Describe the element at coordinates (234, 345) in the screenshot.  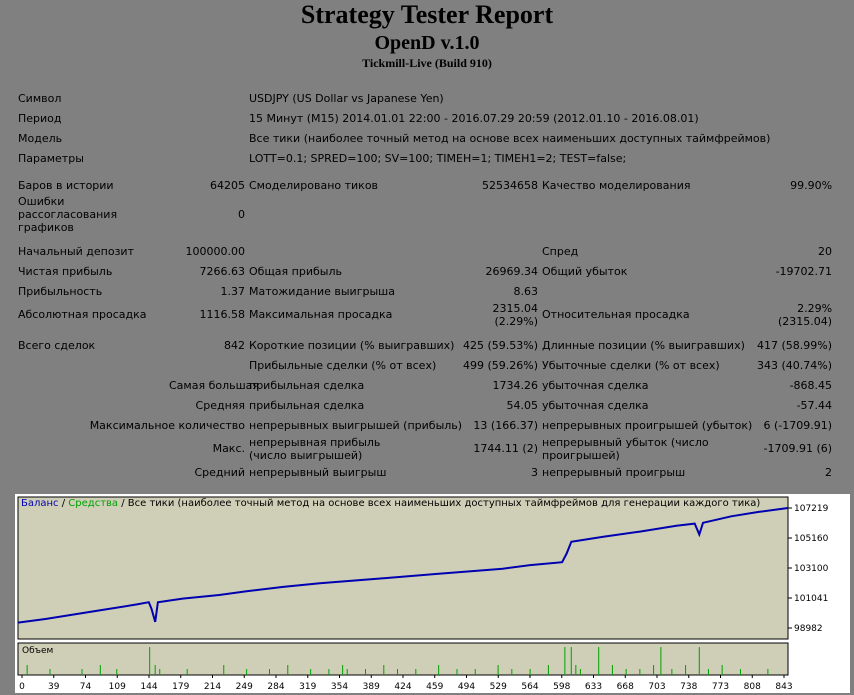
I see `total-trades-value: 842` at that location.